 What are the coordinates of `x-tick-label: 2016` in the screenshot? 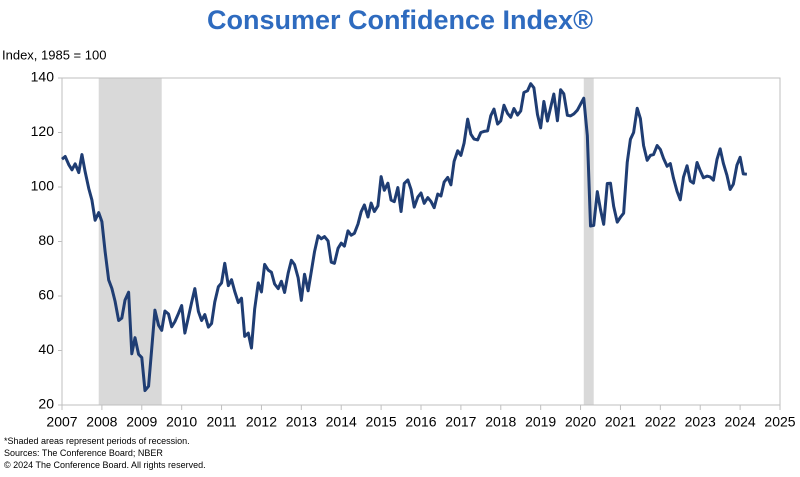 It's located at (420, 422).